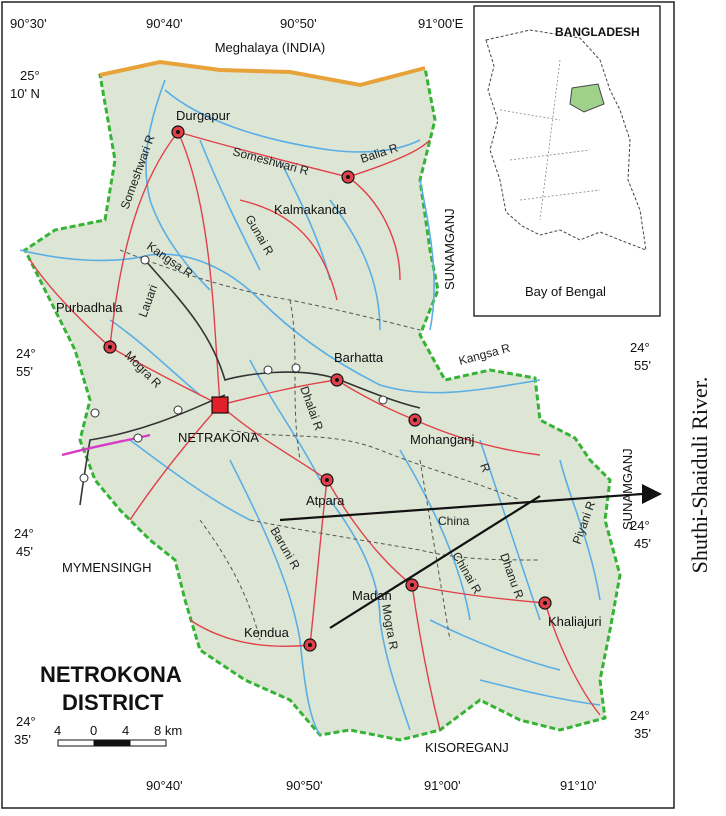 The image size is (726, 816). What do you see at coordinates (168, 730) in the screenshot?
I see `scale-label-8km: 8 km` at bounding box center [168, 730].